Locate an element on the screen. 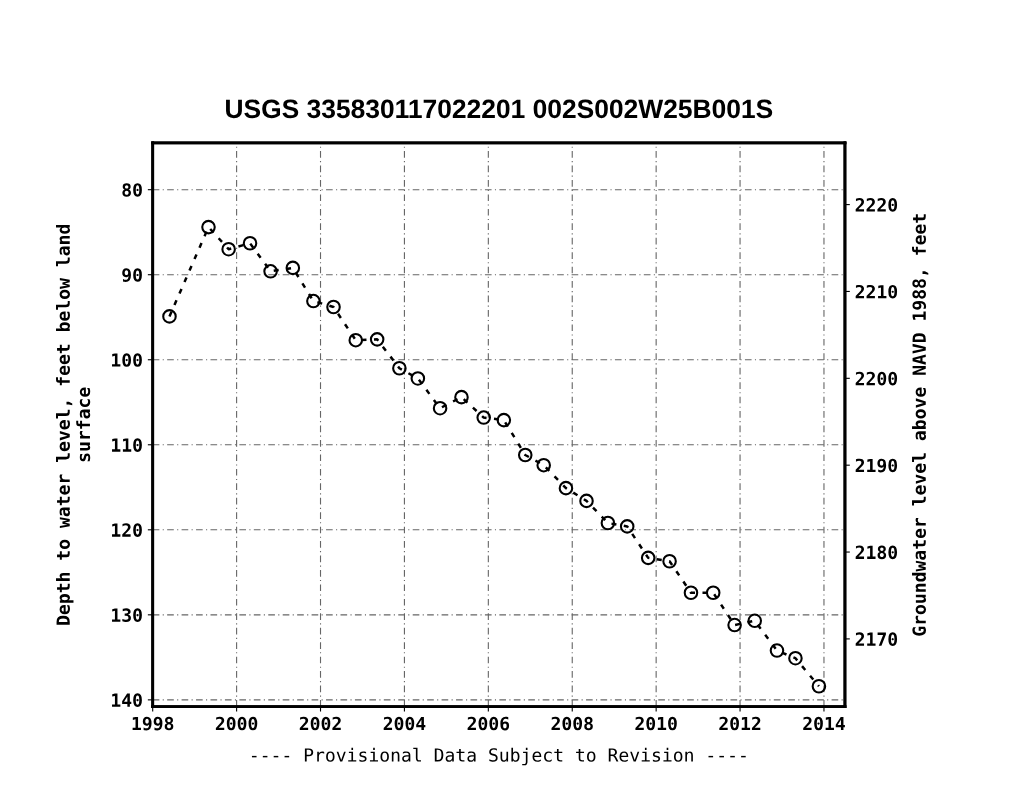  y2-tick-label: 2220 is located at coordinates (876, 205).